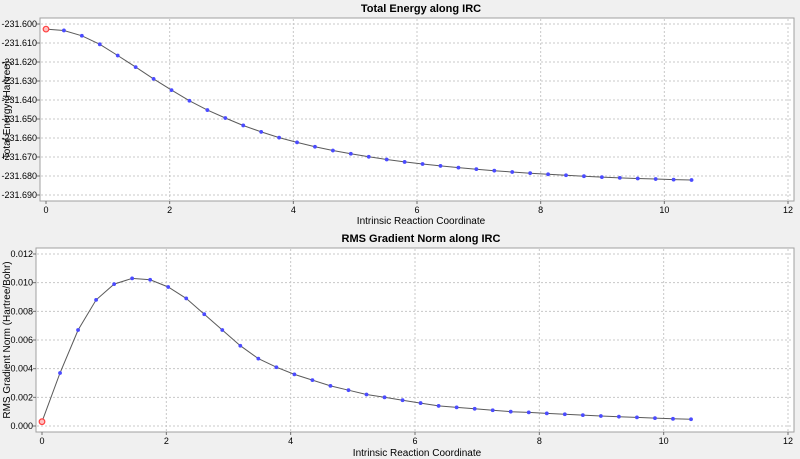 Image resolution: width=800 pixels, height=459 pixels. I want to click on y-tick-label: -231.620, so click(19, 62).